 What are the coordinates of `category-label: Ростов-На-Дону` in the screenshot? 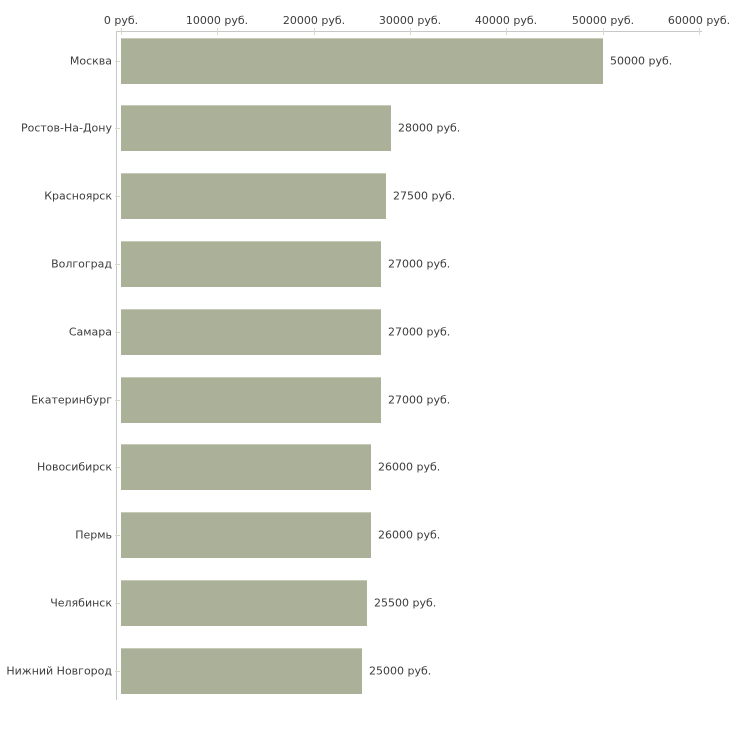 It's located at (66, 128).